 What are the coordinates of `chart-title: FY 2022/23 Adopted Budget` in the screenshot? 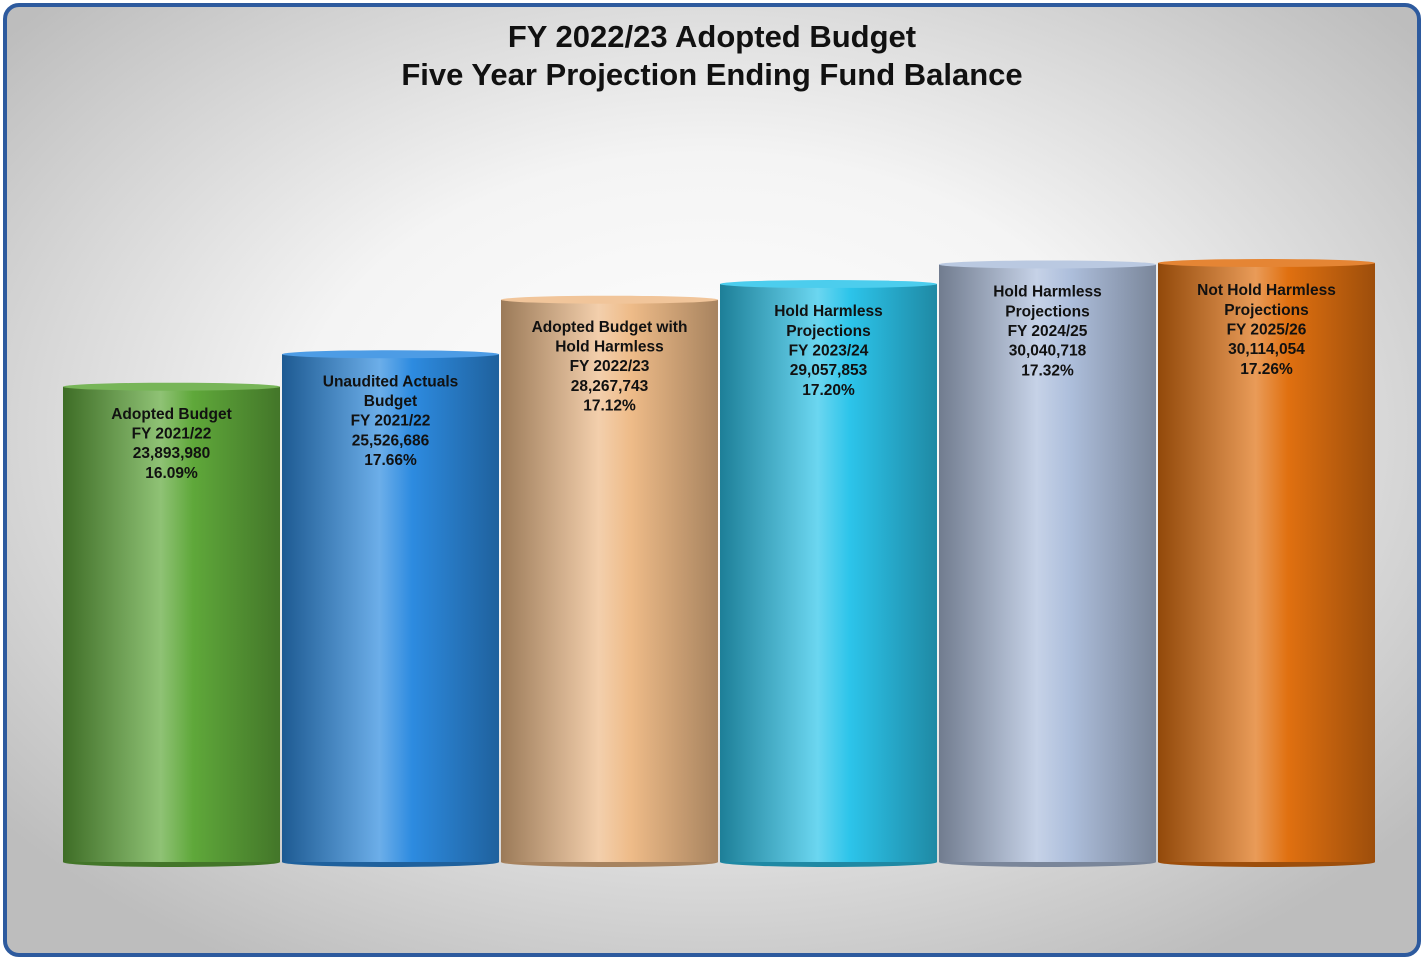 It's located at (712, 36).